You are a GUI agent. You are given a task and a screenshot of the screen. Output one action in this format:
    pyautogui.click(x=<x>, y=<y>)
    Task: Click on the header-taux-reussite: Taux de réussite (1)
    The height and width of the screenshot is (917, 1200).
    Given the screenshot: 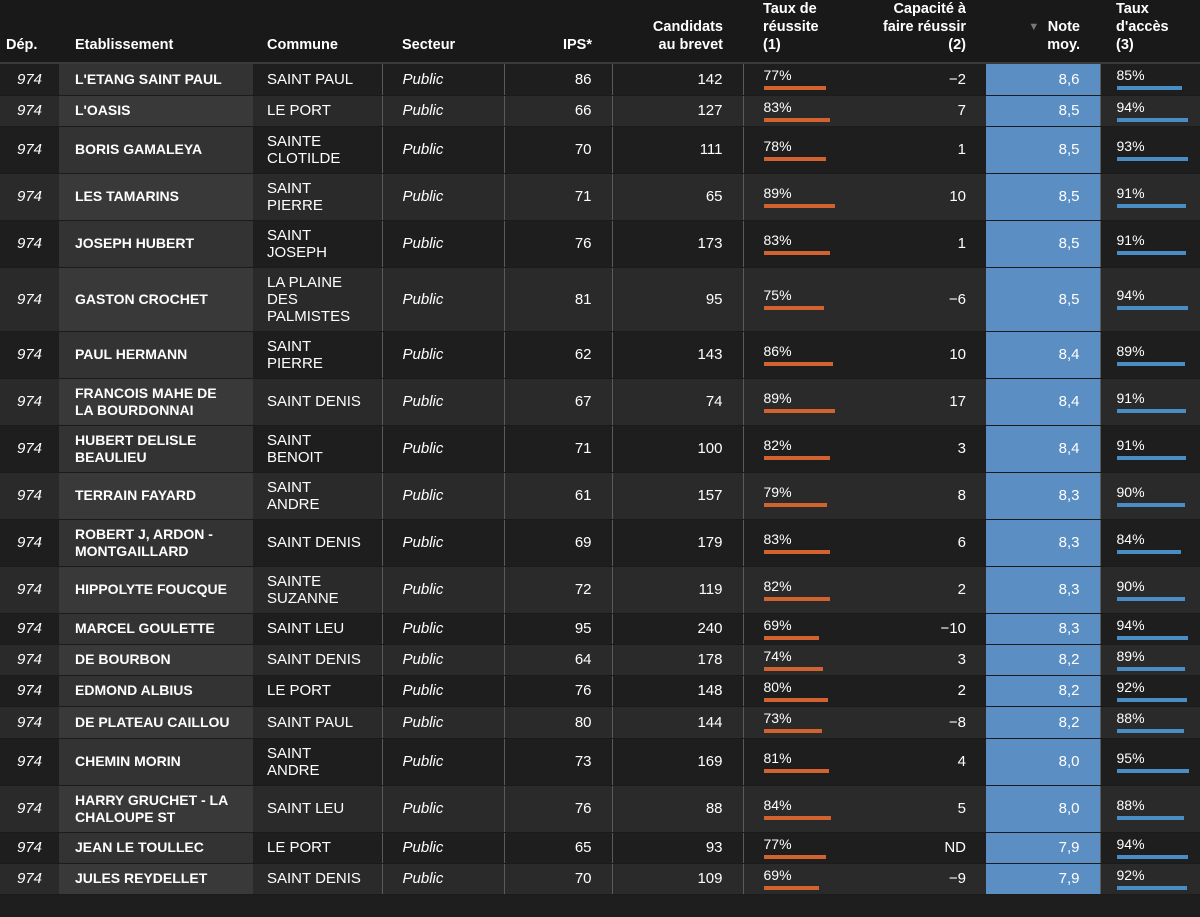 What is the action you would take?
    pyautogui.click(x=804, y=32)
    